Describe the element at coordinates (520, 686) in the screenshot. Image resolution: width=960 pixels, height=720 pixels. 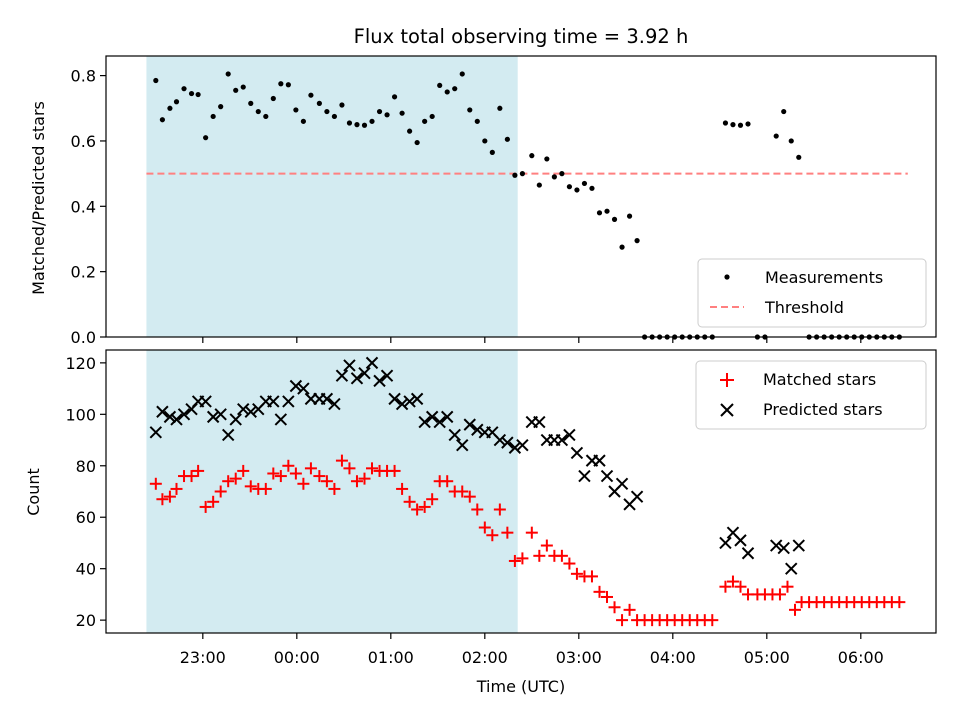
I see `x-axis-label: Time (UTC)` at that location.